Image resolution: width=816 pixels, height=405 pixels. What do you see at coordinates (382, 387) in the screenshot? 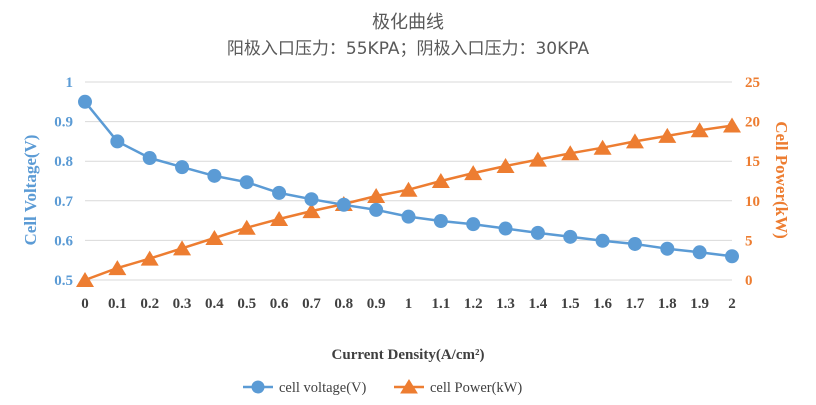
I see `legend: cell voltage(V) cell Power(kW)` at bounding box center [382, 387].